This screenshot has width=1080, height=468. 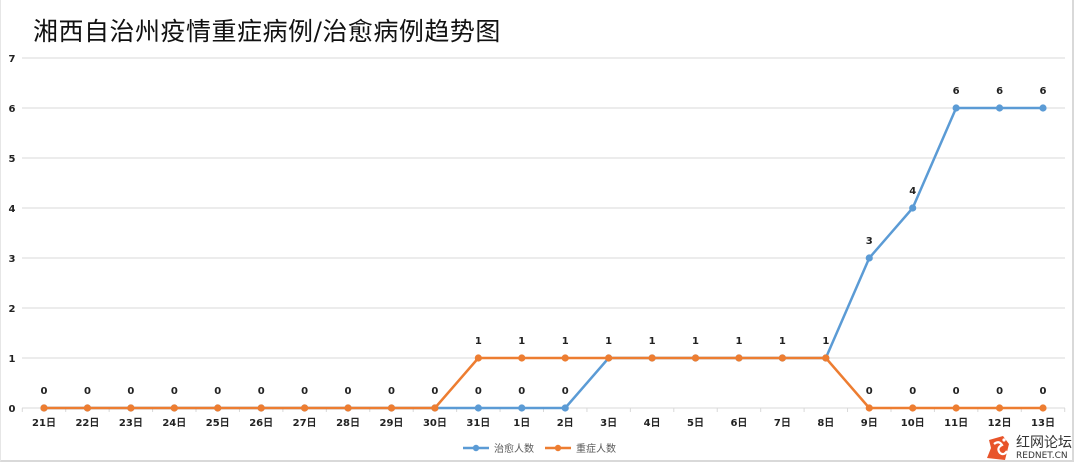 What do you see at coordinates (1000, 423) in the screenshot?
I see `x-tick-label: 12日` at bounding box center [1000, 423].